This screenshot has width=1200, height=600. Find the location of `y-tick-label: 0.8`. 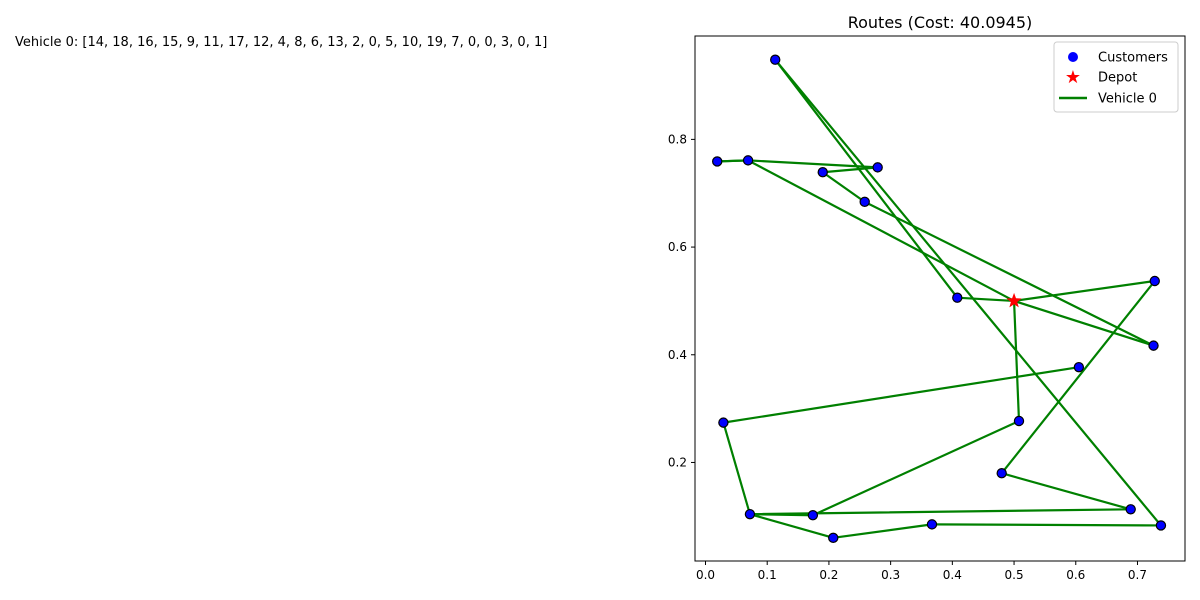

y-tick-label: 0.8 is located at coordinates (677, 139).